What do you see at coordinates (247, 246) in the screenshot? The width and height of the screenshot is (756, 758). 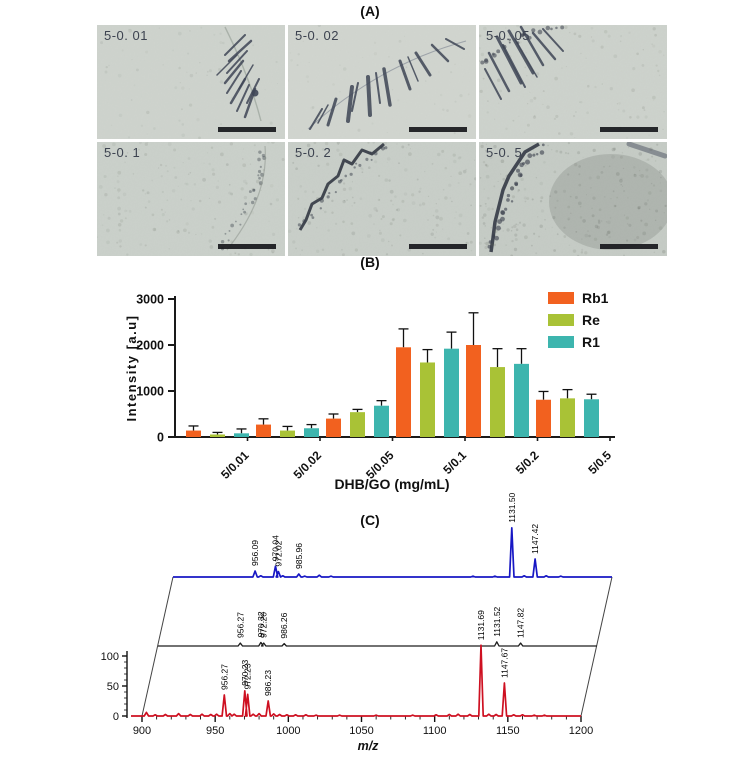 I see `scale-bar` at bounding box center [247, 246].